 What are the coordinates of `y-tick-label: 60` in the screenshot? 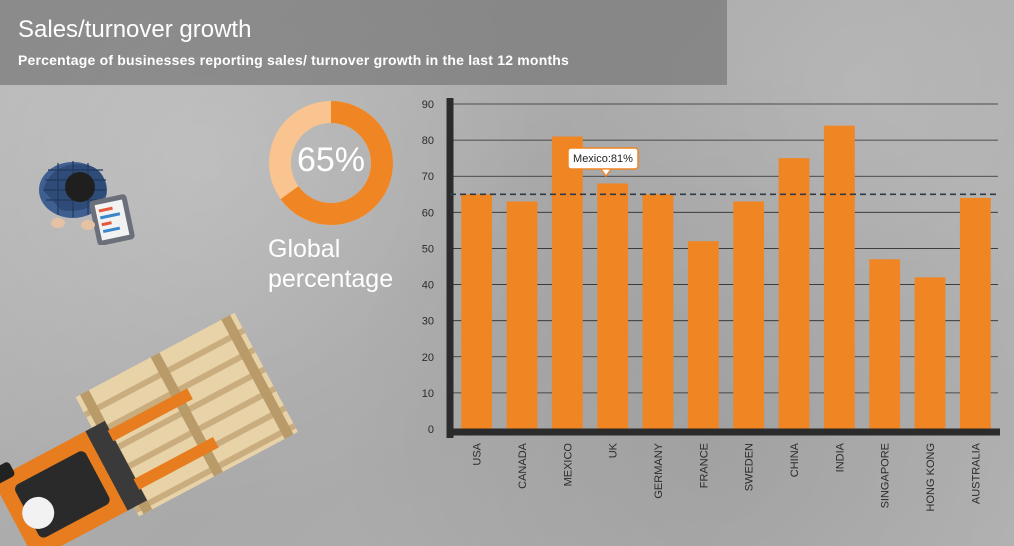 It's located at (428, 213).